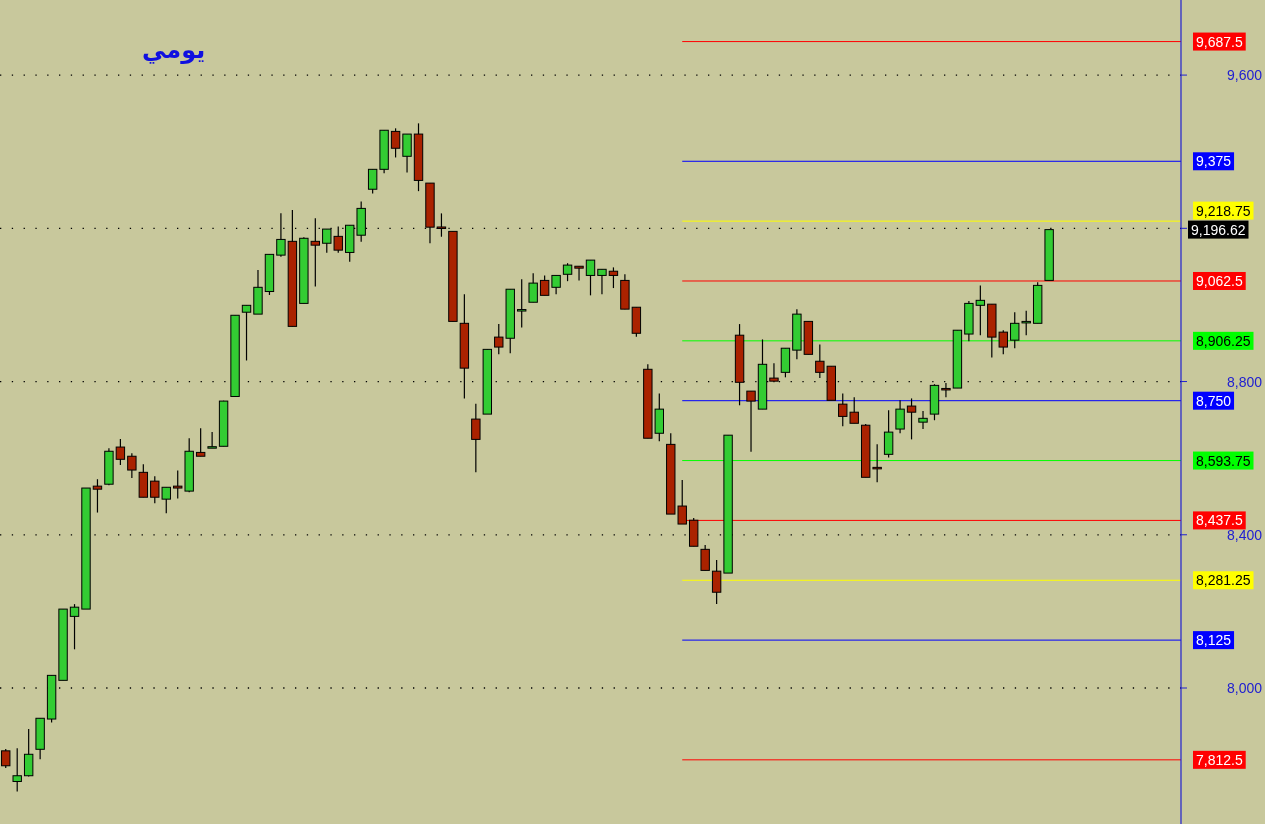 The height and width of the screenshot is (824, 1265). I want to click on ref-line-label: 8,906.25, so click(1223, 340).